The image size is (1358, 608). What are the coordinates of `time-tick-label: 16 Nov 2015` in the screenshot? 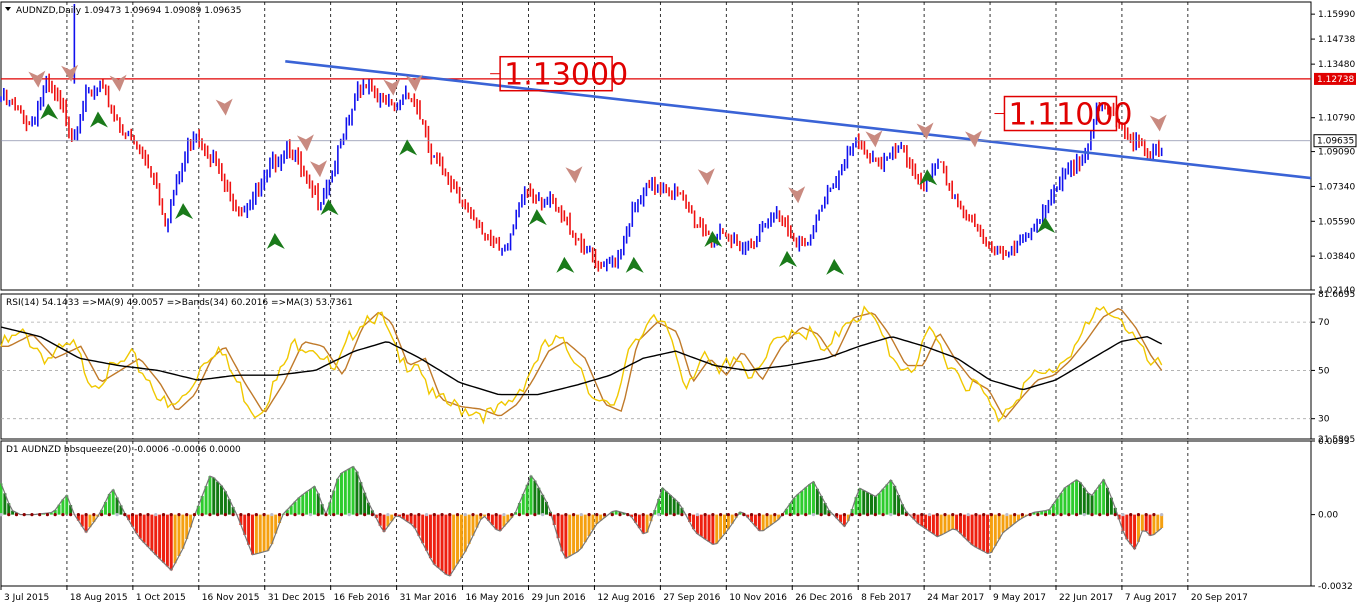 It's located at (231, 598).